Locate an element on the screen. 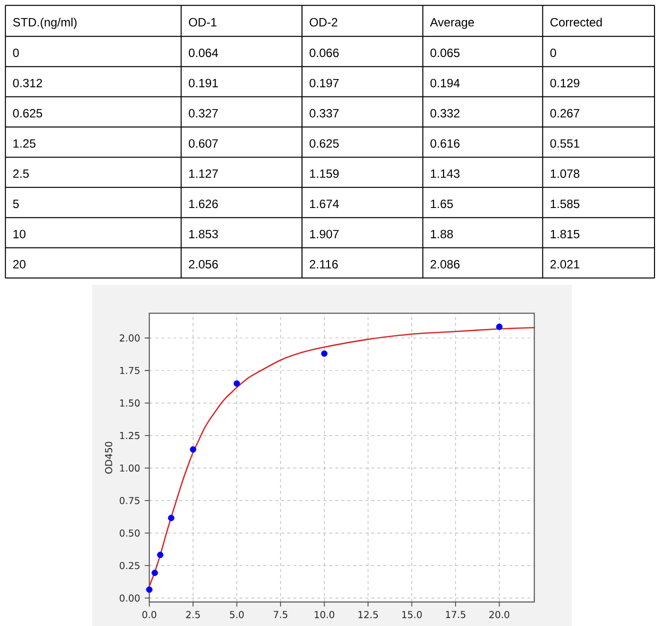 The width and height of the screenshot is (656, 626). x-tick-label: 17.5 is located at coordinates (456, 614).